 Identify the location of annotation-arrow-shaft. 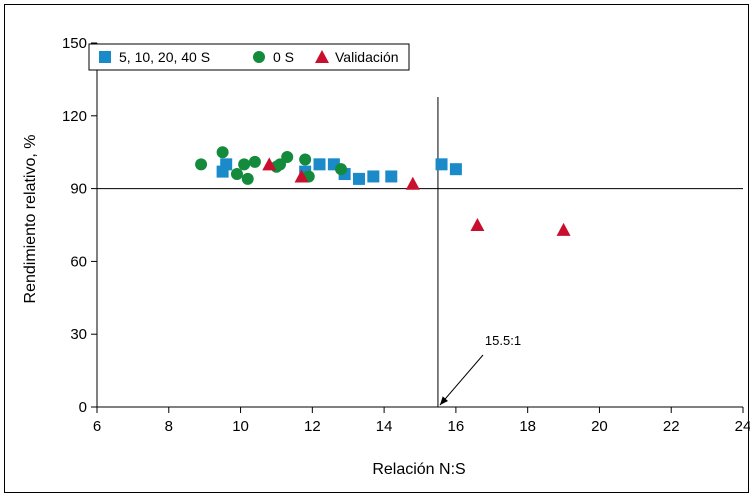
(461, 380).